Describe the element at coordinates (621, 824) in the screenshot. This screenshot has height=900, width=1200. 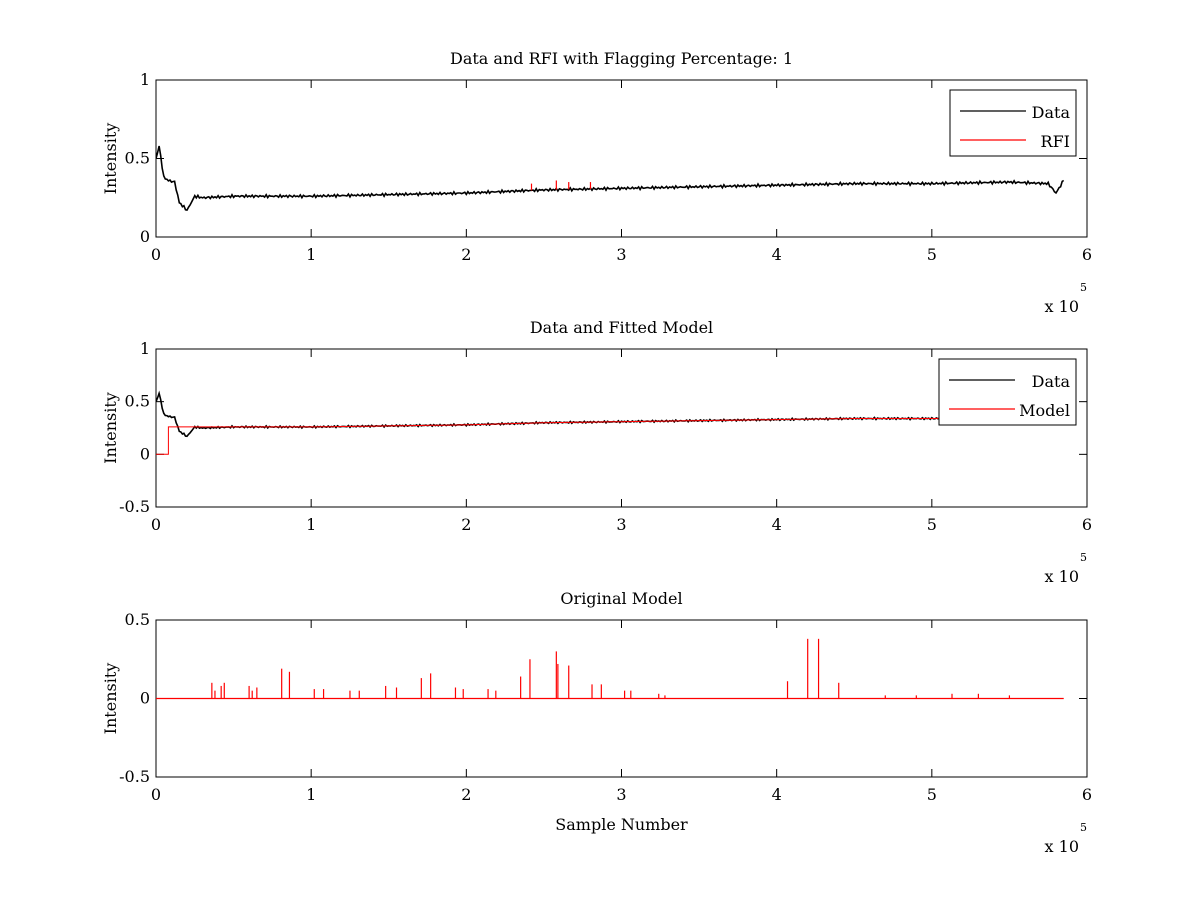
I see `x-axis-label: Sample Number` at that location.